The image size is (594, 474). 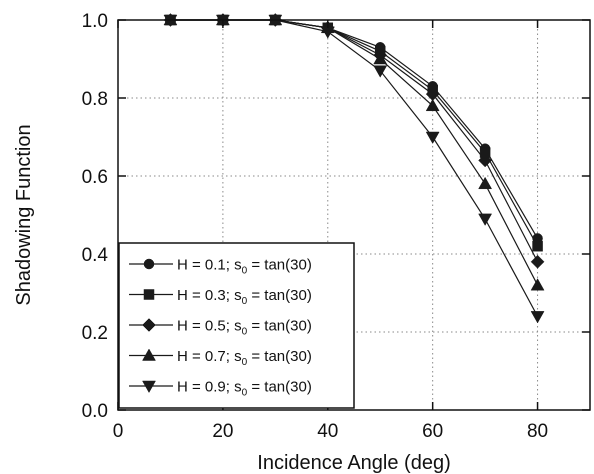 I want to click on legend-entry: H = 0.1; s0 = tan(30), so click(x=220, y=267).